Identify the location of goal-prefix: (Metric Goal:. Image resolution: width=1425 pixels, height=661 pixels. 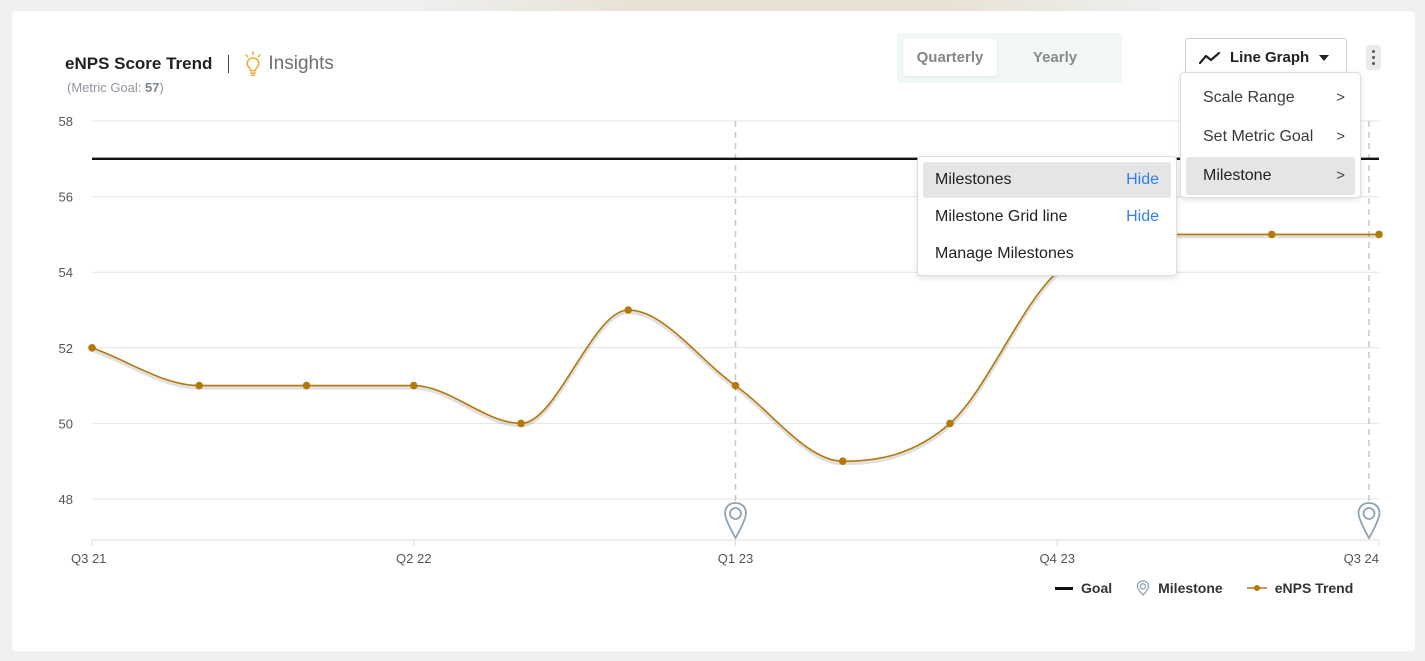
(106, 87).